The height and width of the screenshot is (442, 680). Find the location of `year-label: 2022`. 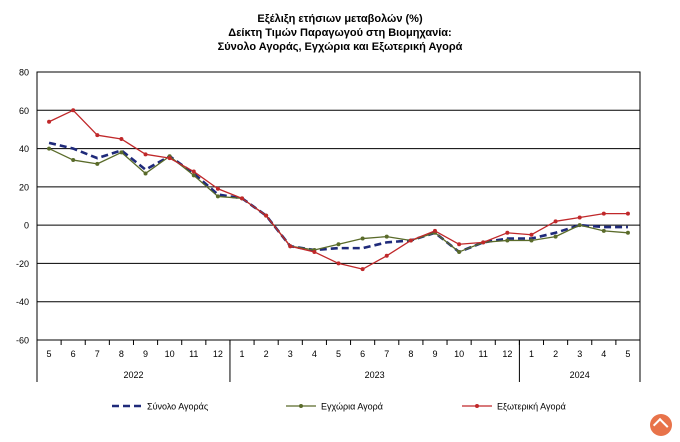

year-label: 2022 is located at coordinates (133, 375).